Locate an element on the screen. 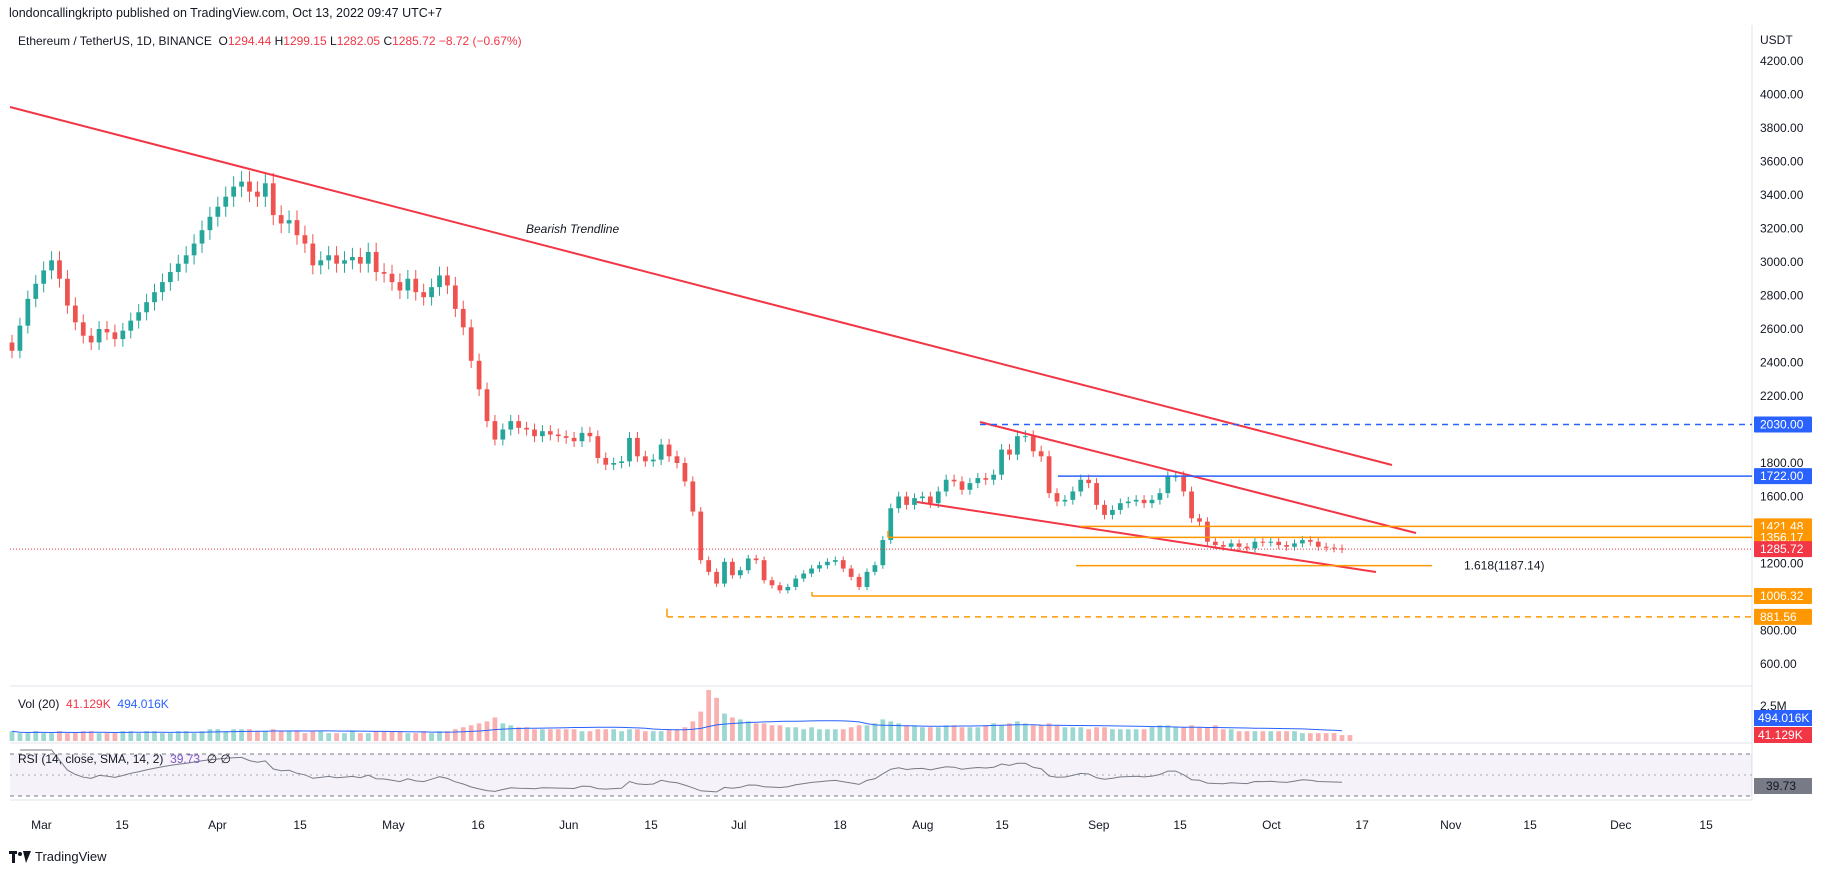 The height and width of the screenshot is (875, 1834). price-tick-label: 4000.00 is located at coordinates (1782, 95).